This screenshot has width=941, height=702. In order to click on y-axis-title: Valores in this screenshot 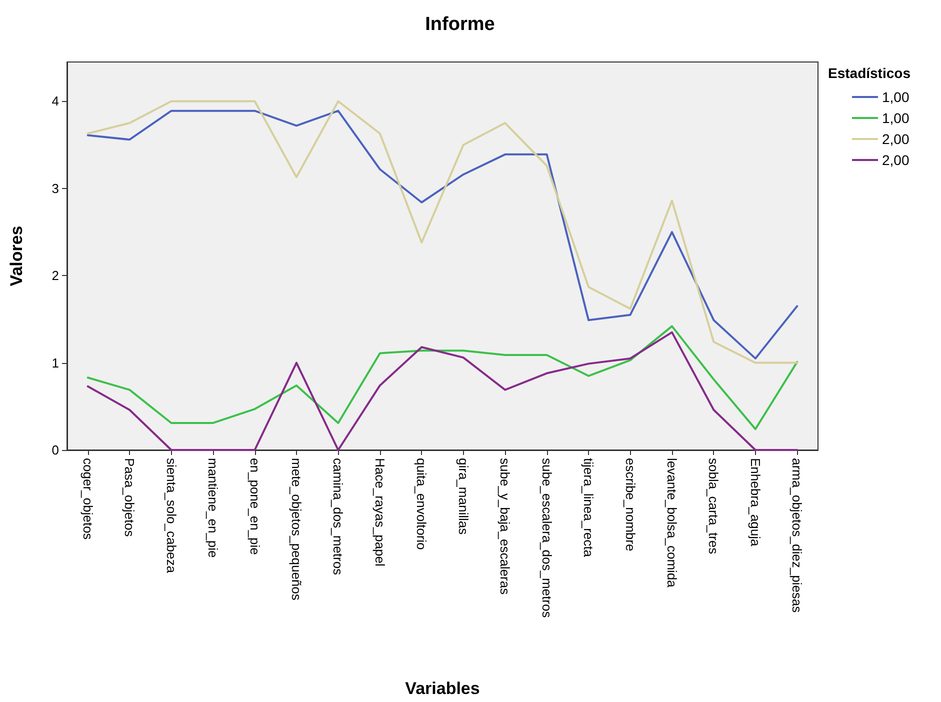, I will do `click(16, 256)`.